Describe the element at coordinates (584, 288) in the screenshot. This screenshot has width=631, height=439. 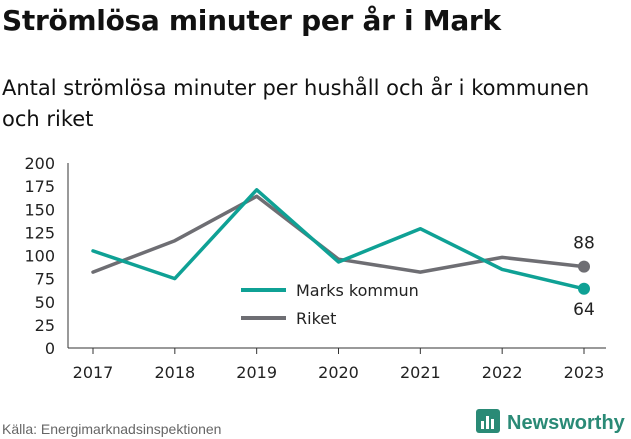
I see `end-point-marks-kommun` at that location.